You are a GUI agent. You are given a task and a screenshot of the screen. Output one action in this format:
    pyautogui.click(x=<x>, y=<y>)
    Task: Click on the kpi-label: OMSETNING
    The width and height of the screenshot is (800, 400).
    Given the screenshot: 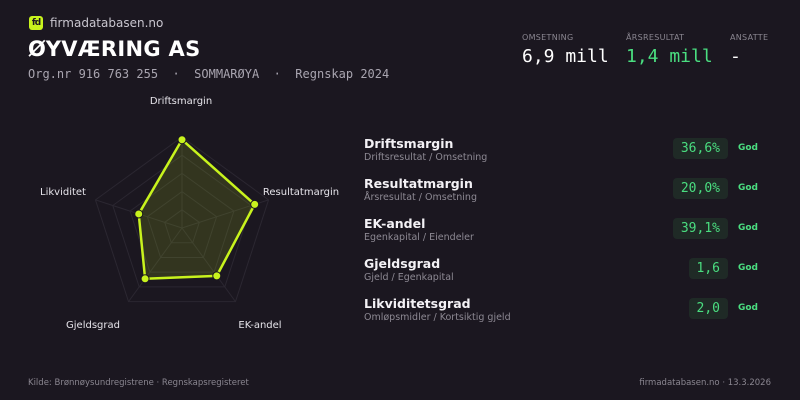 What is the action you would take?
    pyautogui.click(x=548, y=37)
    